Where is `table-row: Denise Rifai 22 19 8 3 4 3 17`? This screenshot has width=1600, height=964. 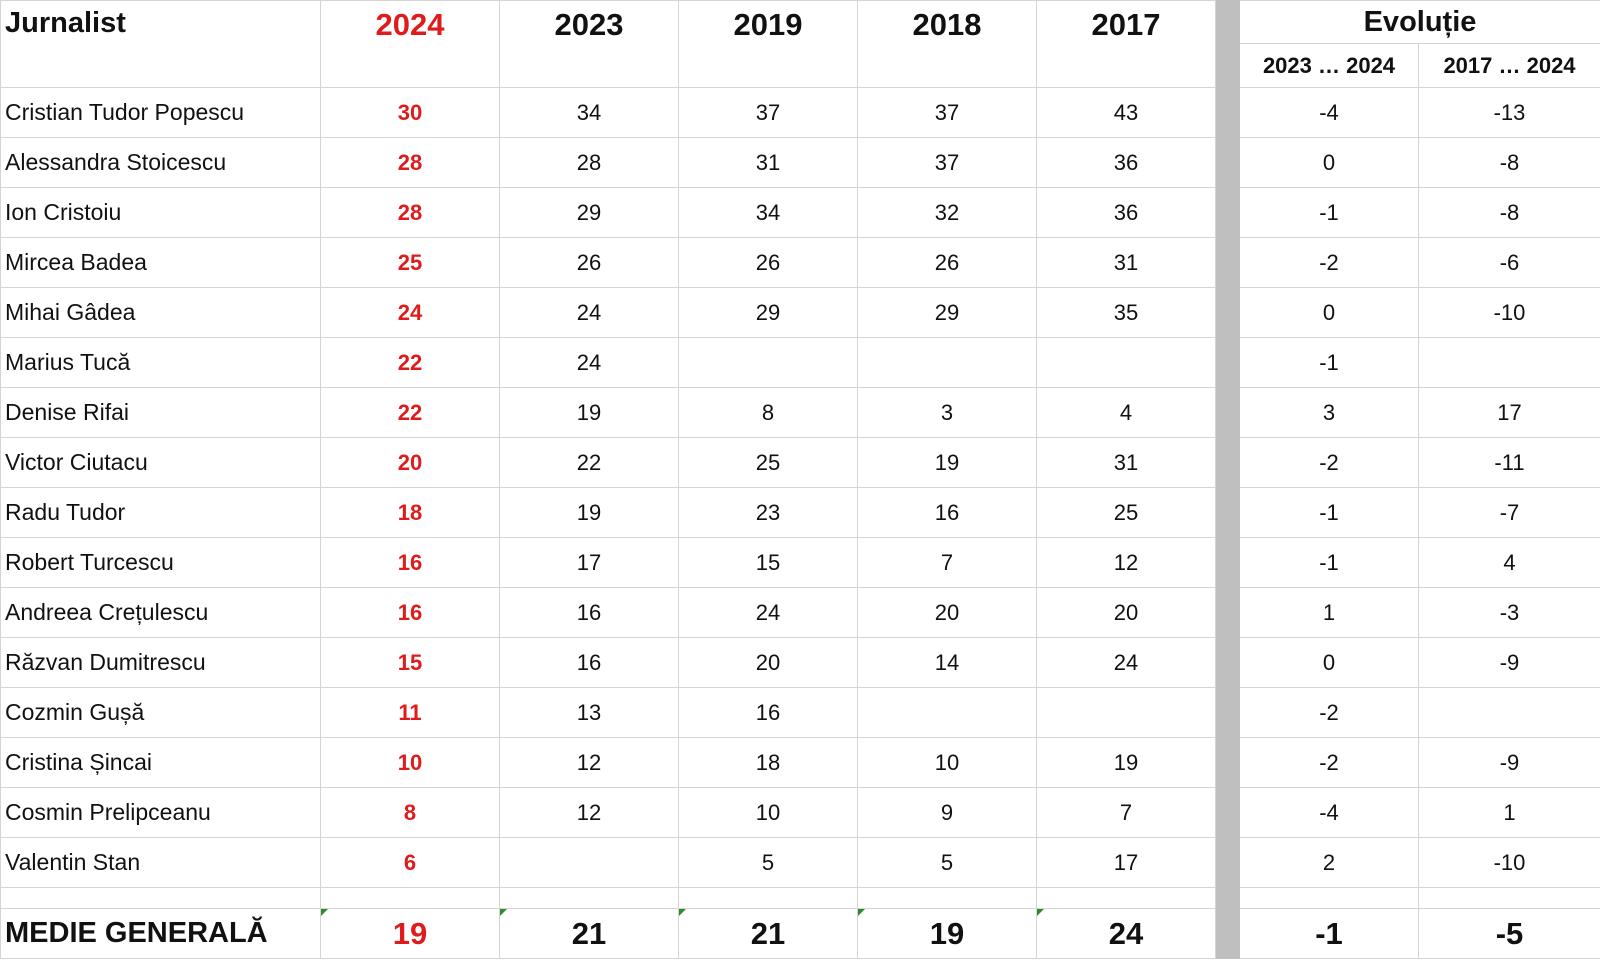 table-row: Denise Rifai 22 19 8 3 4 3 17 is located at coordinates (800, 412).